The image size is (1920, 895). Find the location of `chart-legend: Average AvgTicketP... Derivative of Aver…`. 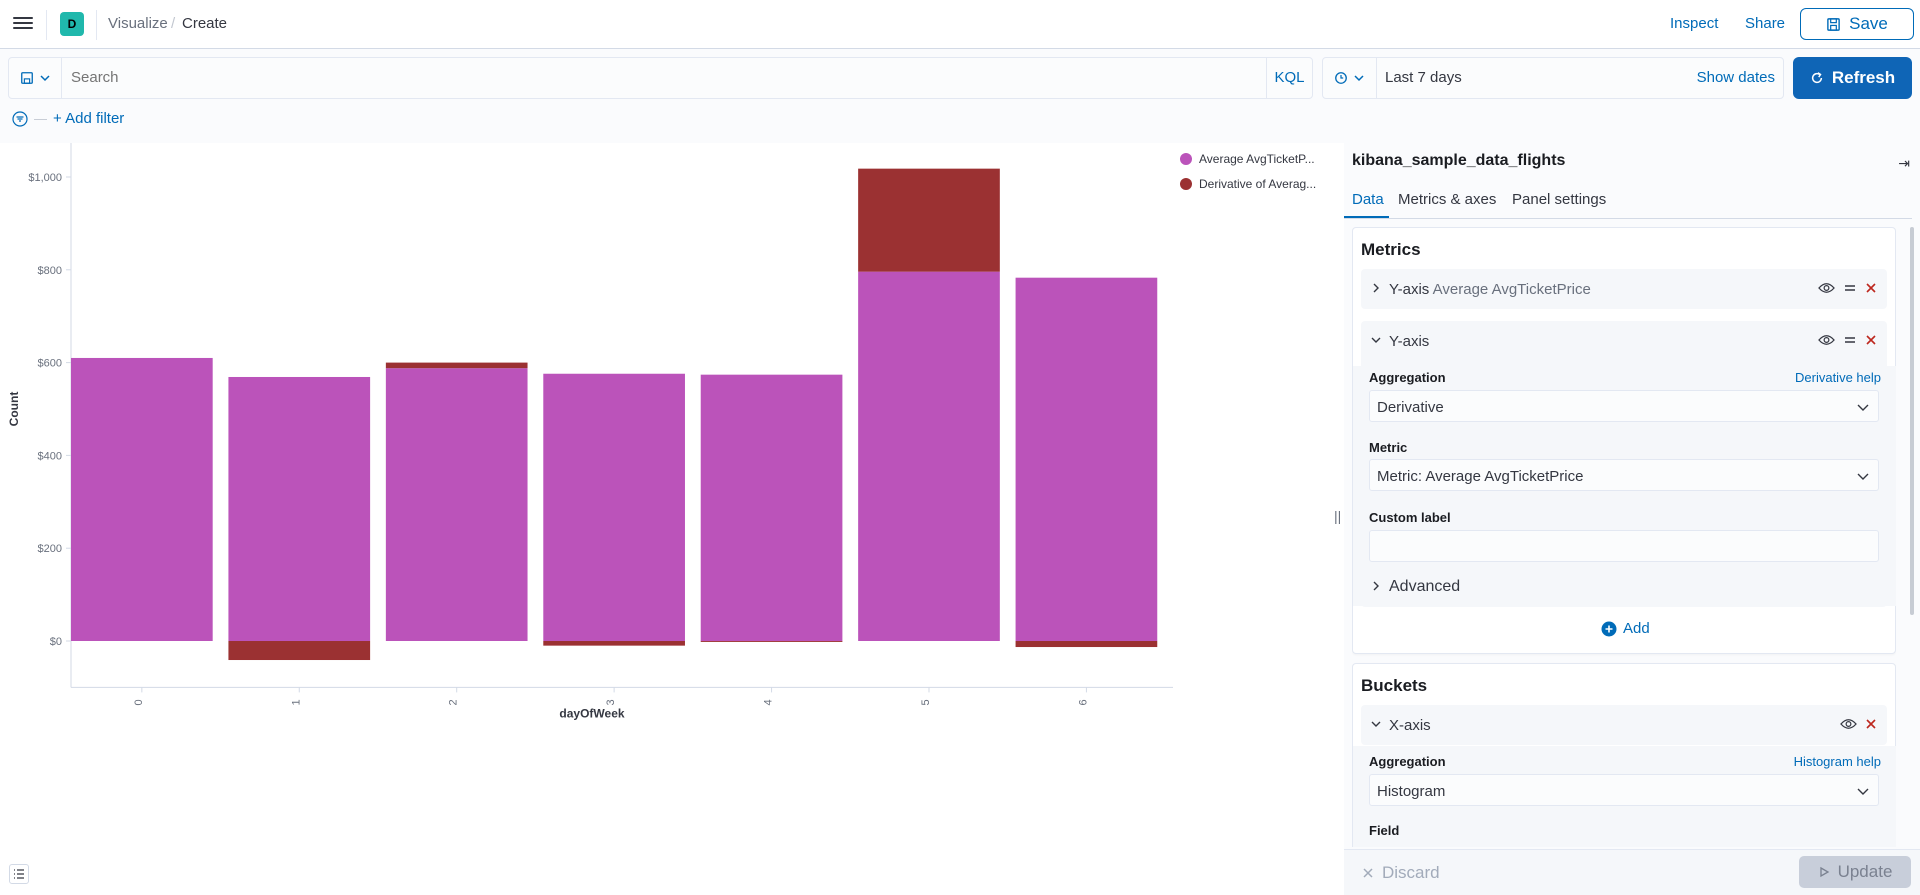

chart-legend: Average AvgTicketP... Derivative of Aver… is located at coordinates (1255, 177).